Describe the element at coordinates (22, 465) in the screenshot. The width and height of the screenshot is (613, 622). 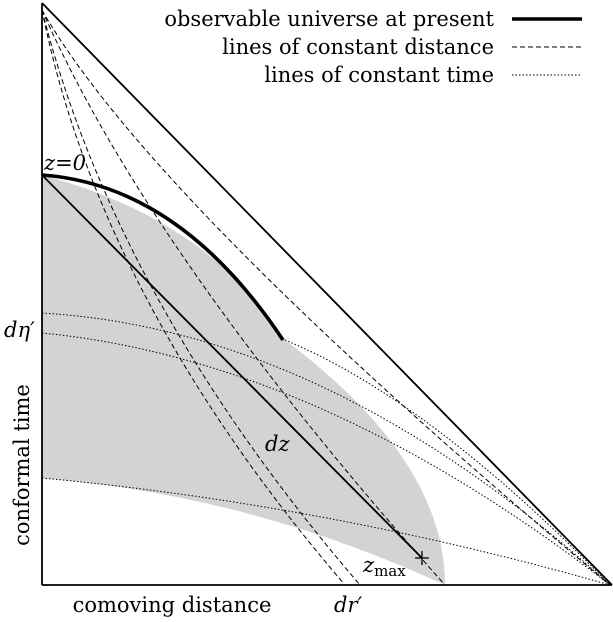
I see `y-axis-title: conformal time` at that location.